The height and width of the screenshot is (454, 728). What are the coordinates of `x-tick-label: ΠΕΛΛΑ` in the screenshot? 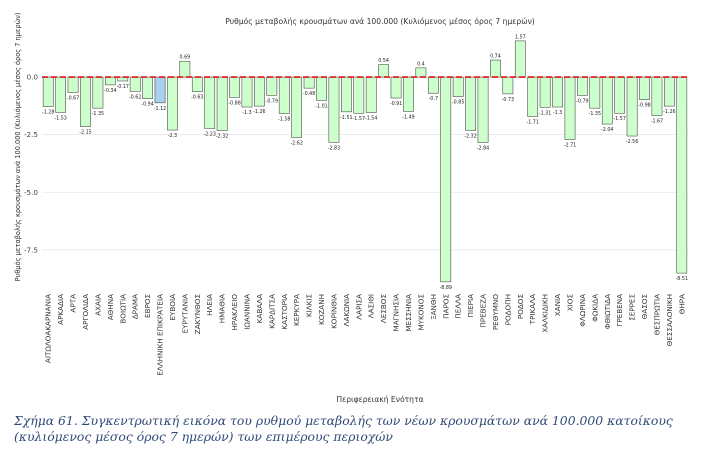 It's located at (458, 306).